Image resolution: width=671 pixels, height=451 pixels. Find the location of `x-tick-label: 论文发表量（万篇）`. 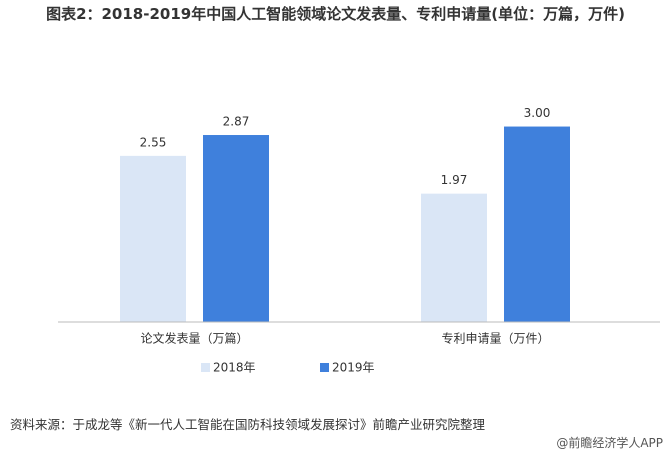

x-tick-label: 论文发表量（万篇） is located at coordinates (194, 338).